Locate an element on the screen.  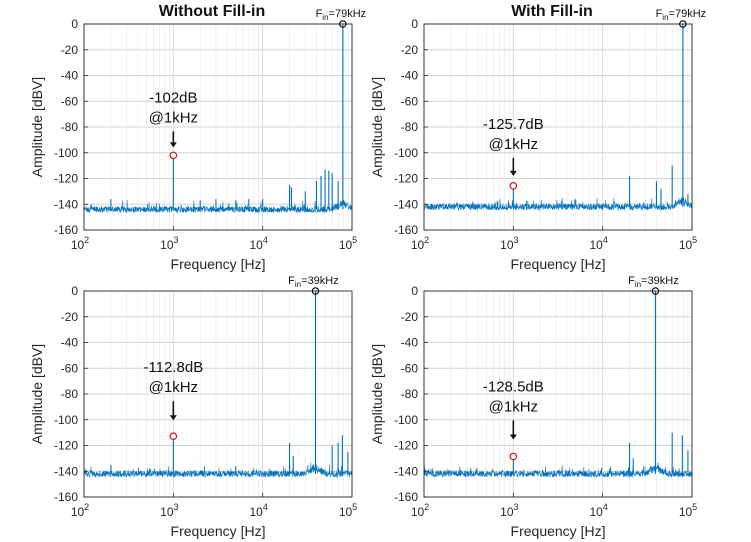
x-tick-label: 10⁵ is located at coordinates (688, 243).